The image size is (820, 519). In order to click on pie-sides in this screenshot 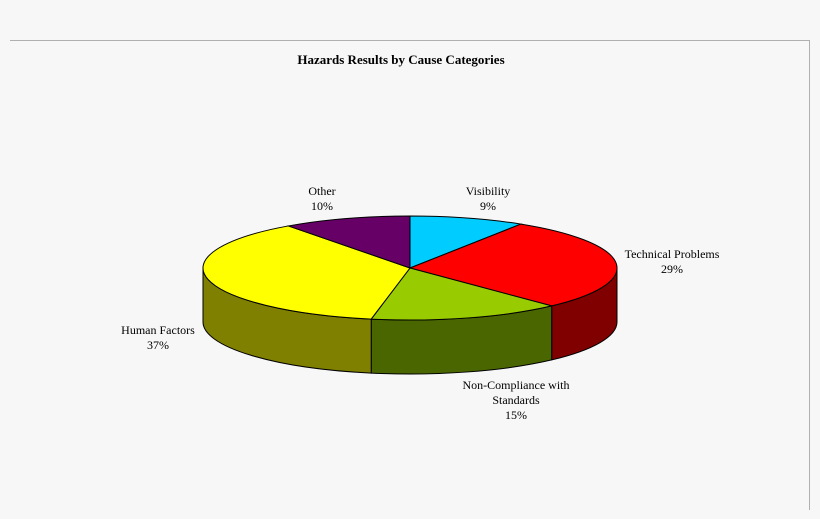, I will do `click(410, 321)`.